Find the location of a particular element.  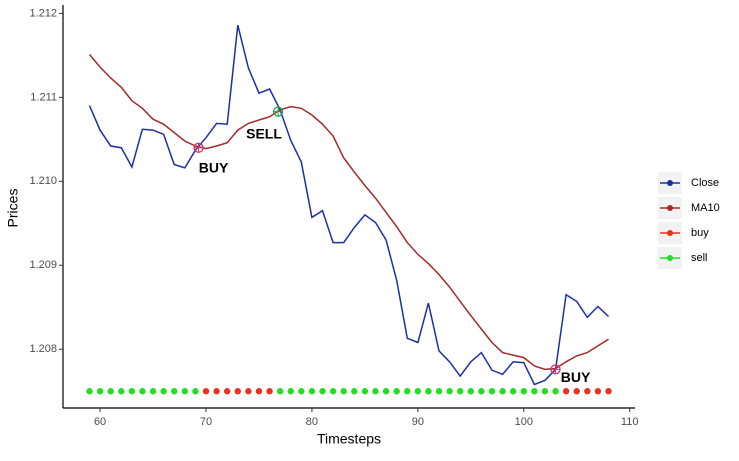

x-tick-label: 80 is located at coordinates (312, 422).